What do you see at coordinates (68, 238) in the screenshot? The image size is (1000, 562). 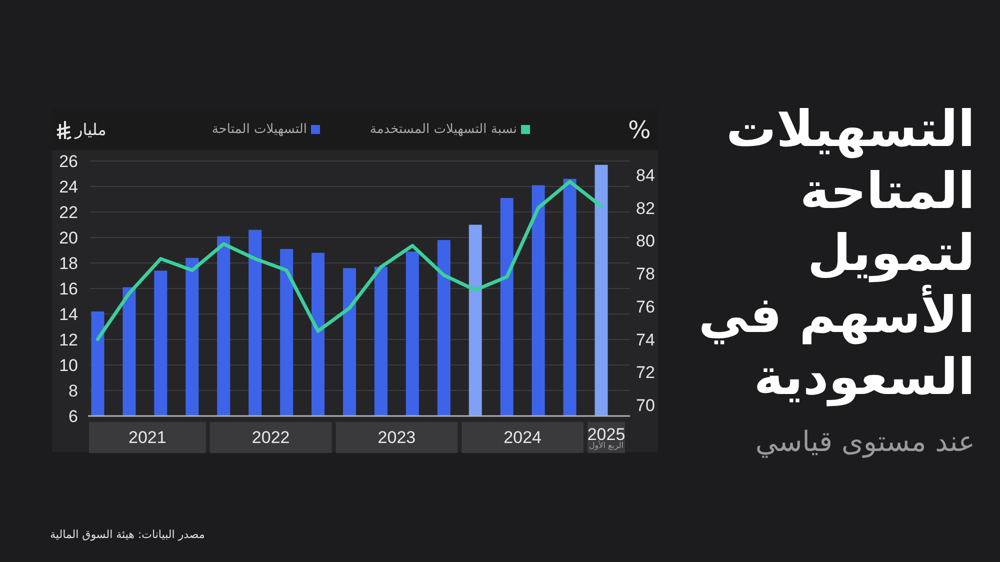 I see `y-tick-label: 20` at bounding box center [68, 238].